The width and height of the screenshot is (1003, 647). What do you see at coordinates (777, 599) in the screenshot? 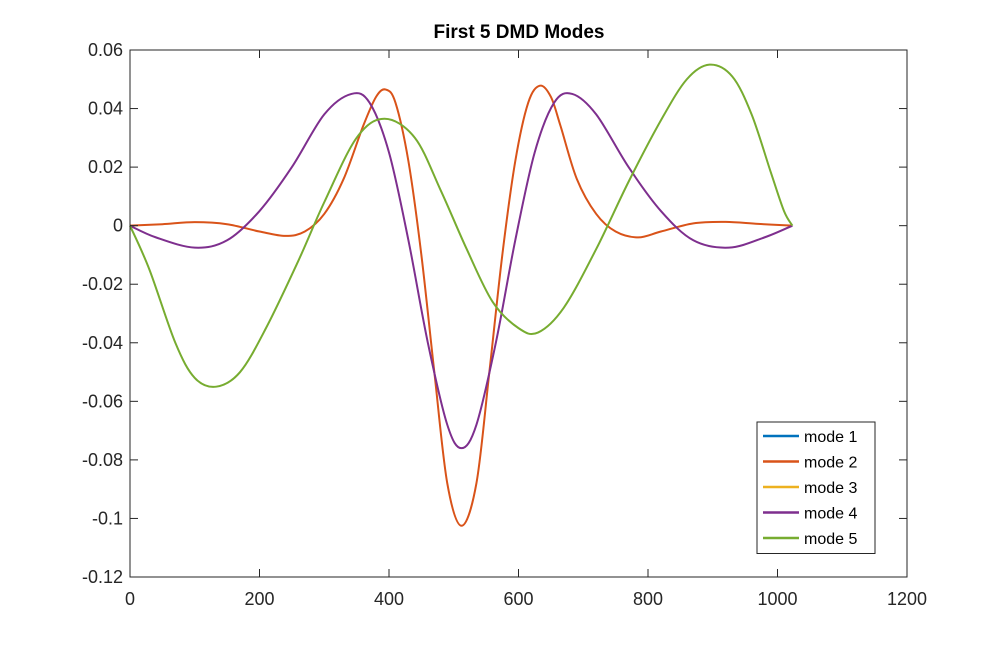
I see `x-tick-label: 1000` at bounding box center [777, 599].